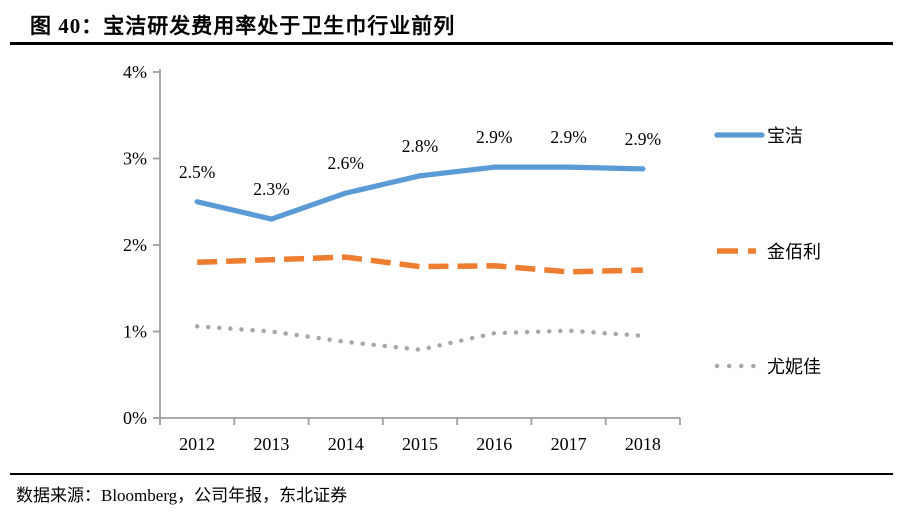  Describe the element at coordinates (271, 444) in the screenshot. I see `x-axis-label: 2013` at that location.